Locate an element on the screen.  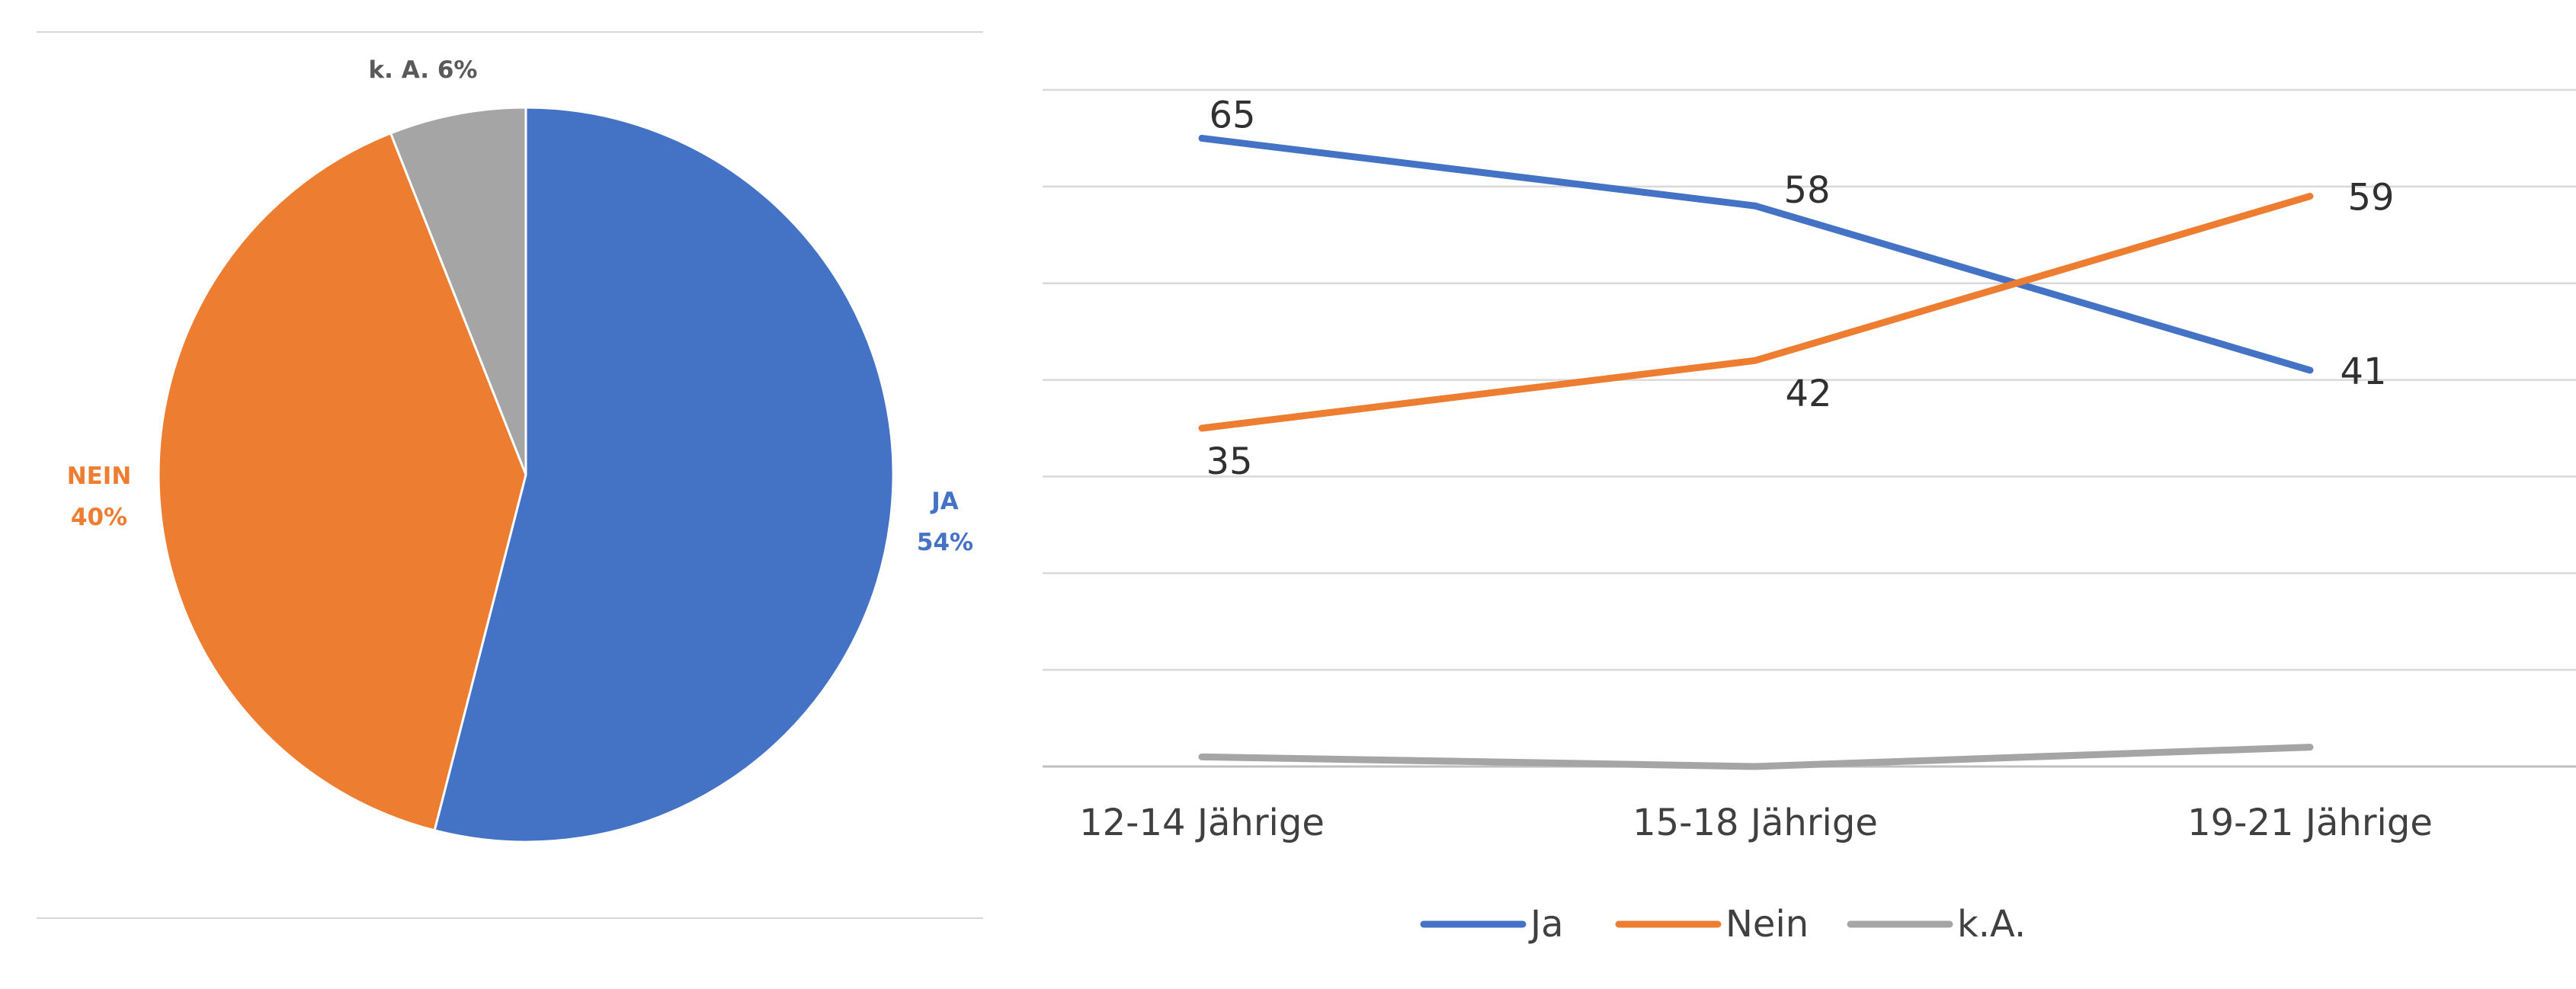
pie-value-nein: 40% is located at coordinates (99, 517).